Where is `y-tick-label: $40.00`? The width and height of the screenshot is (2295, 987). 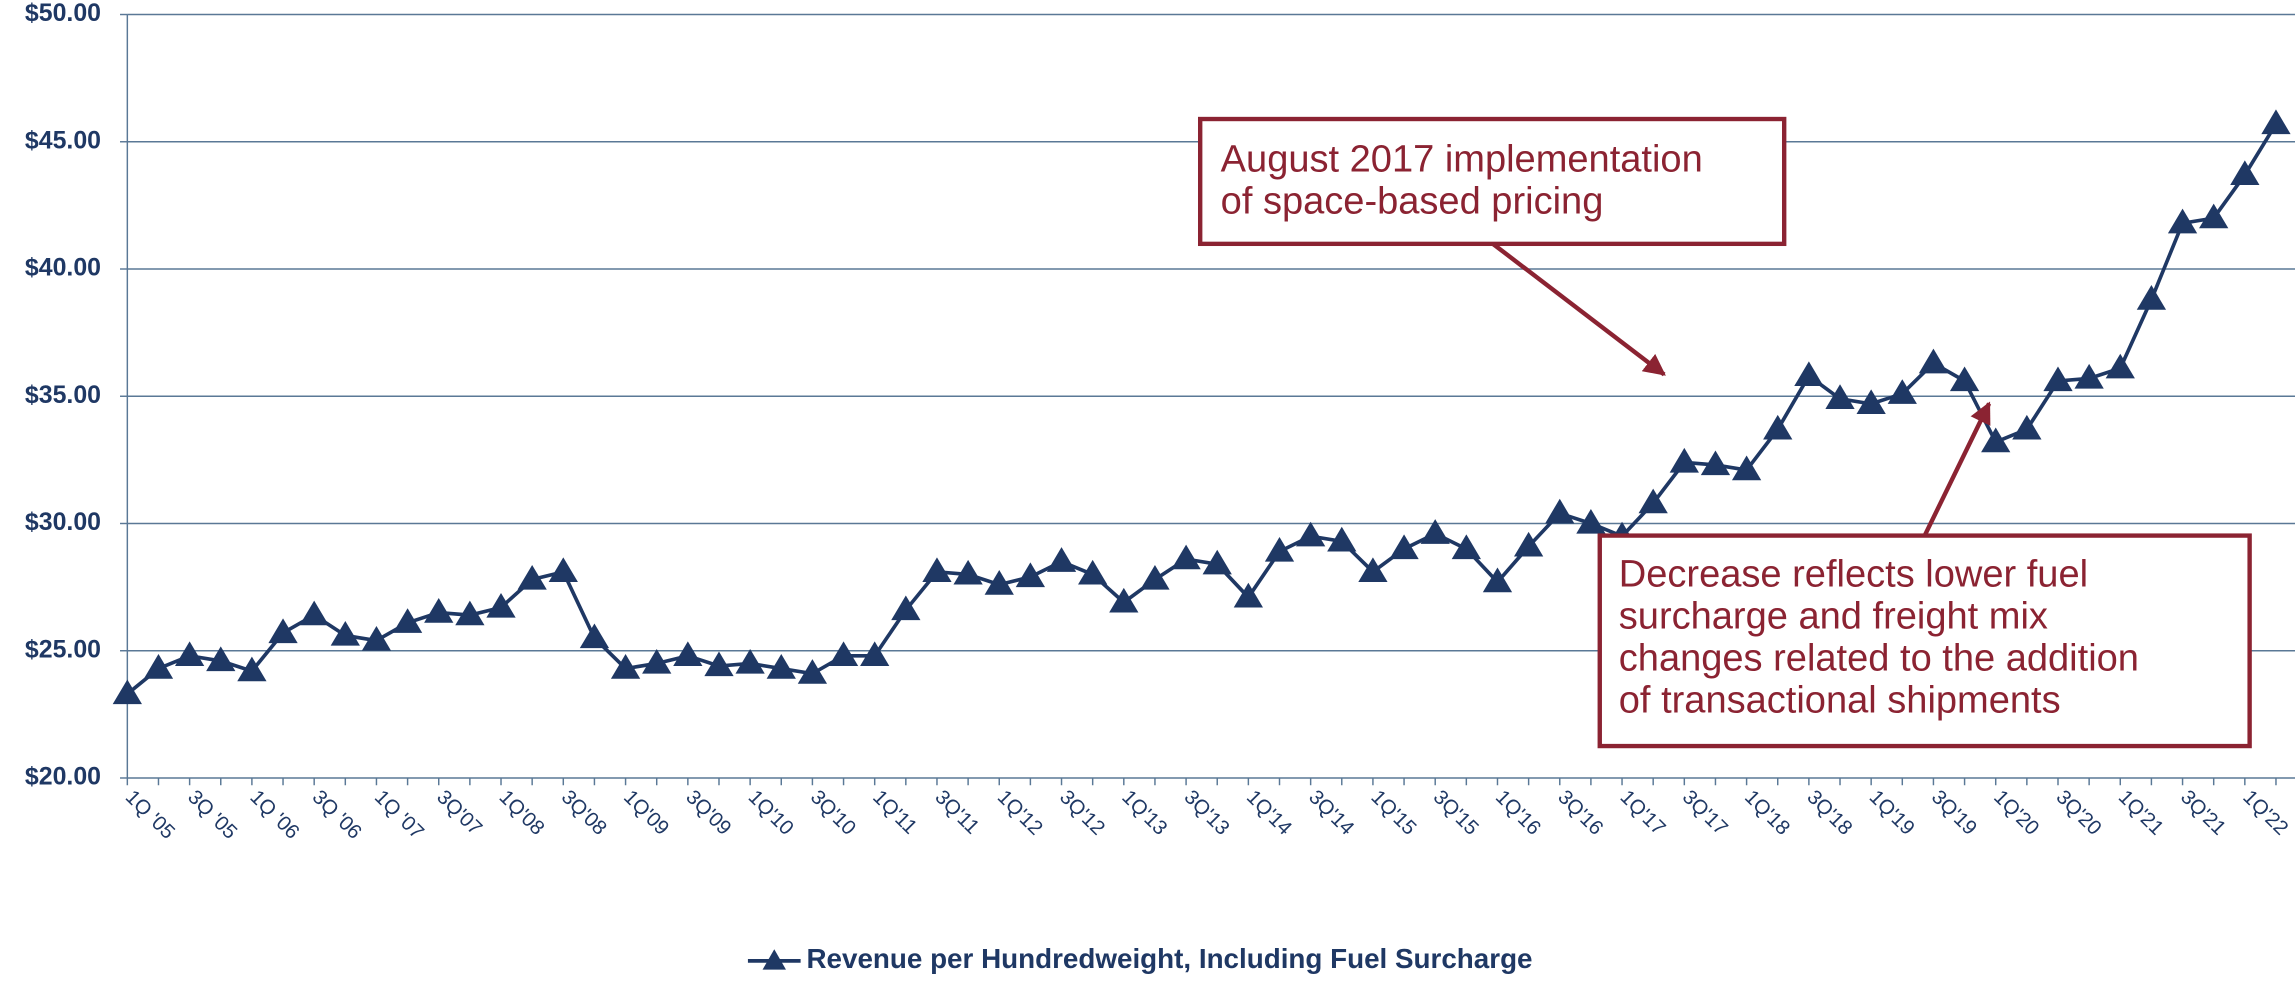
y-tick-label: $40.00 is located at coordinates (63, 268).